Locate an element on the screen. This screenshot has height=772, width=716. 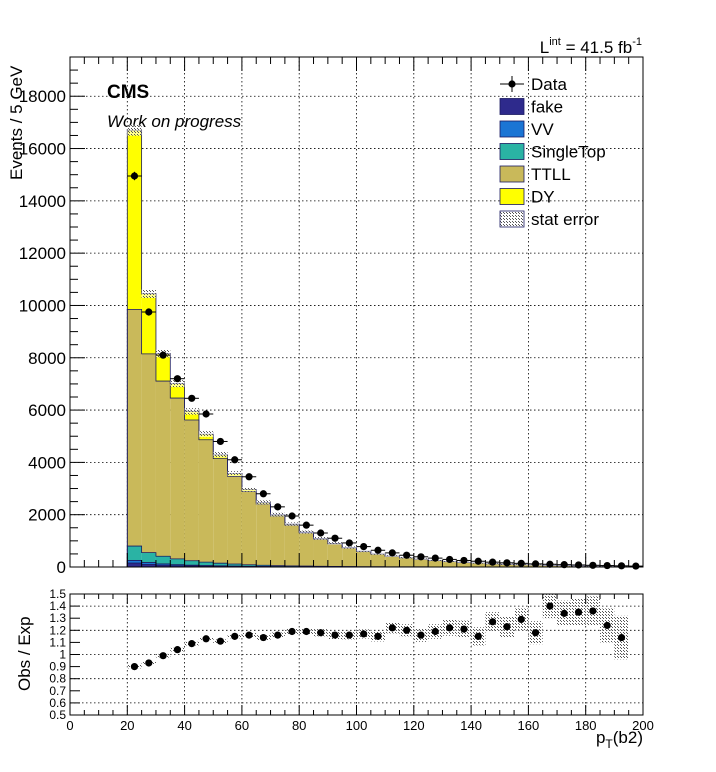
legend-label-singletop: SingleTop is located at coordinates (568, 152).